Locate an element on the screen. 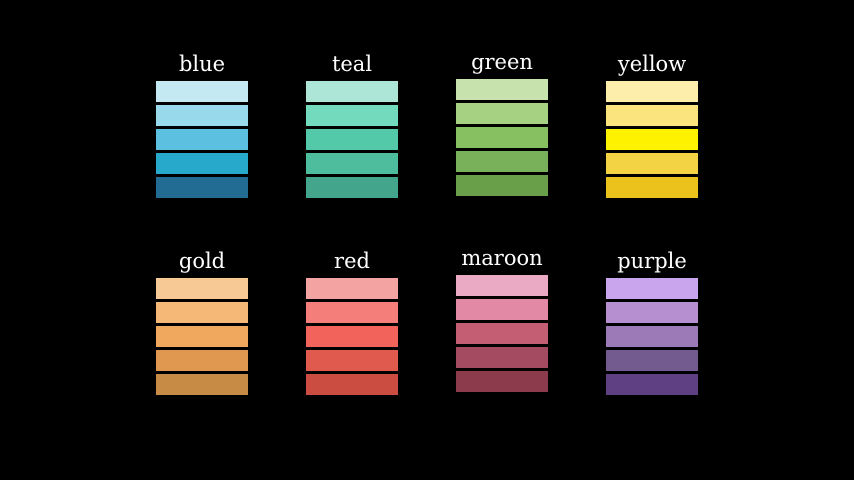 This screenshot has width=854, height=480. palette-red: red is located at coordinates (352, 320).